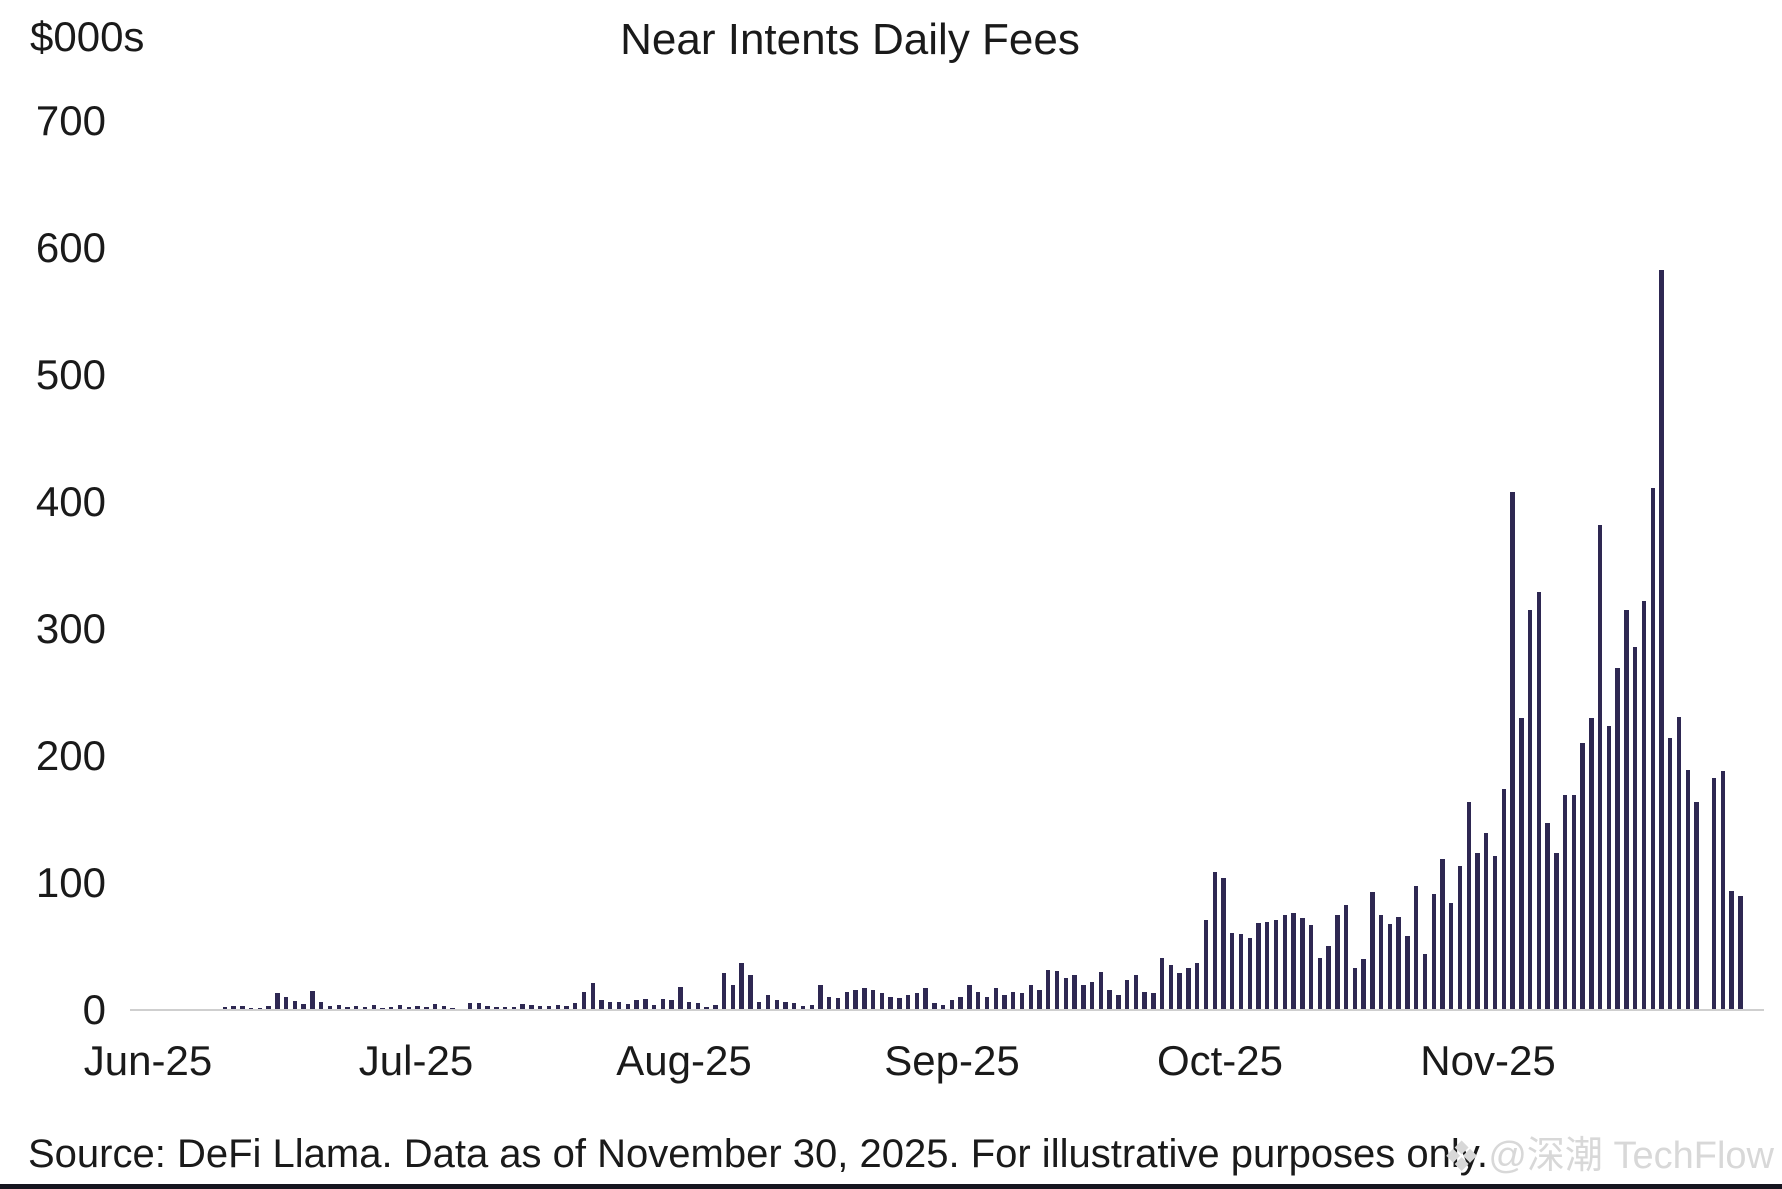 This screenshot has width=1782, height=1189. What do you see at coordinates (416, 1060) in the screenshot?
I see `x-tick-label: Jul-25` at bounding box center [416, 1060].